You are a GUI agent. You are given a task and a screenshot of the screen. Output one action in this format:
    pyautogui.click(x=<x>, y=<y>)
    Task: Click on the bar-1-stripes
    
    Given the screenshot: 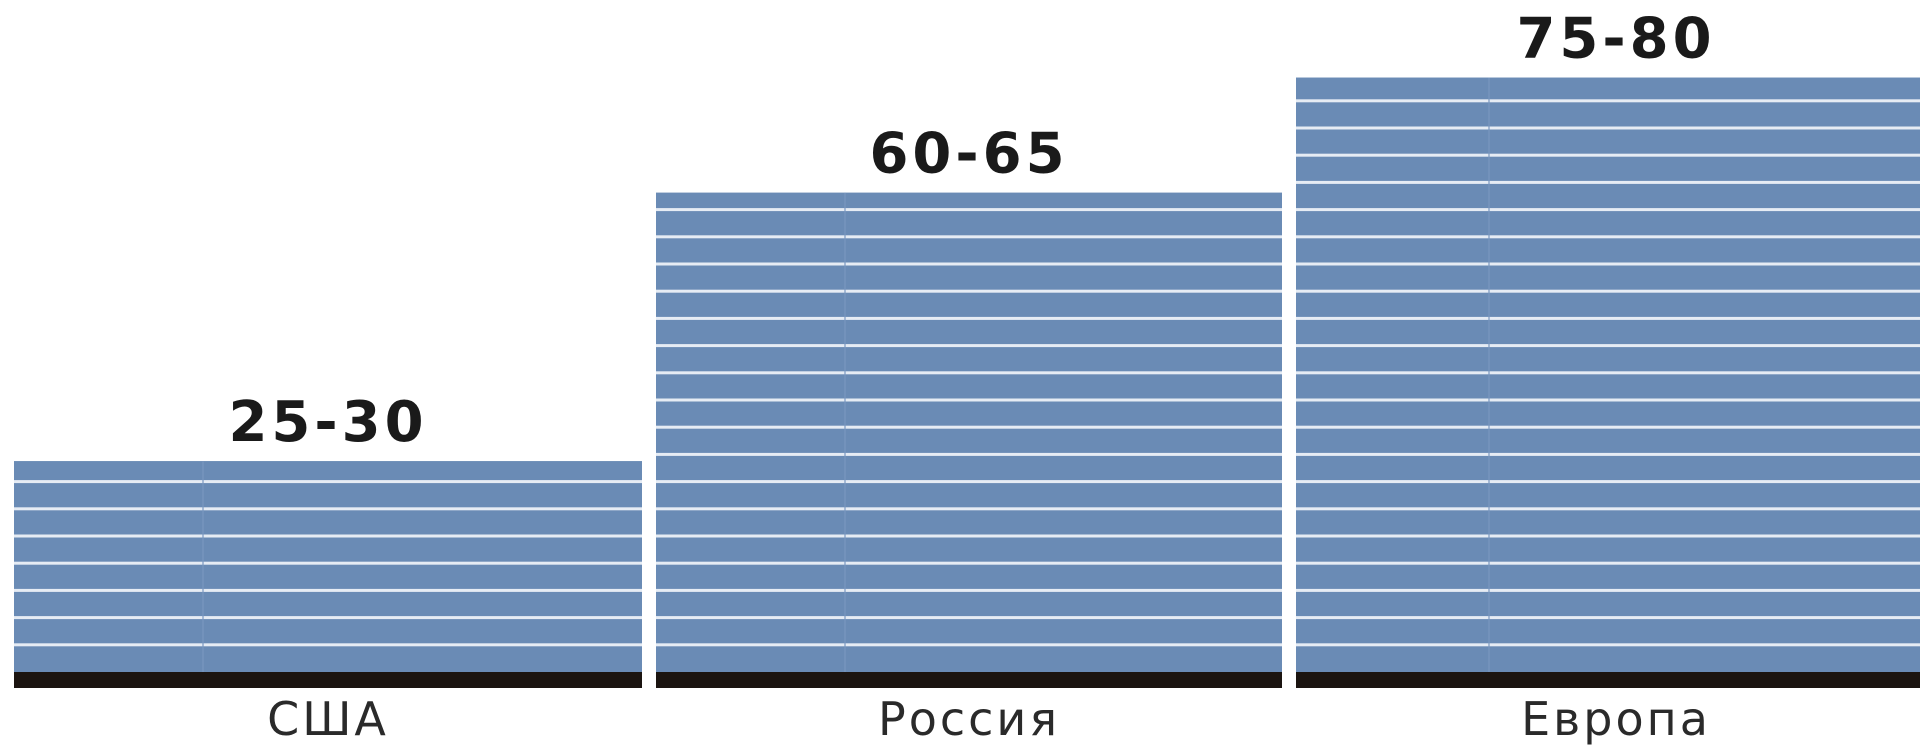 What is the action you would take?
    pyautogui.click(x=328, y=563)
    